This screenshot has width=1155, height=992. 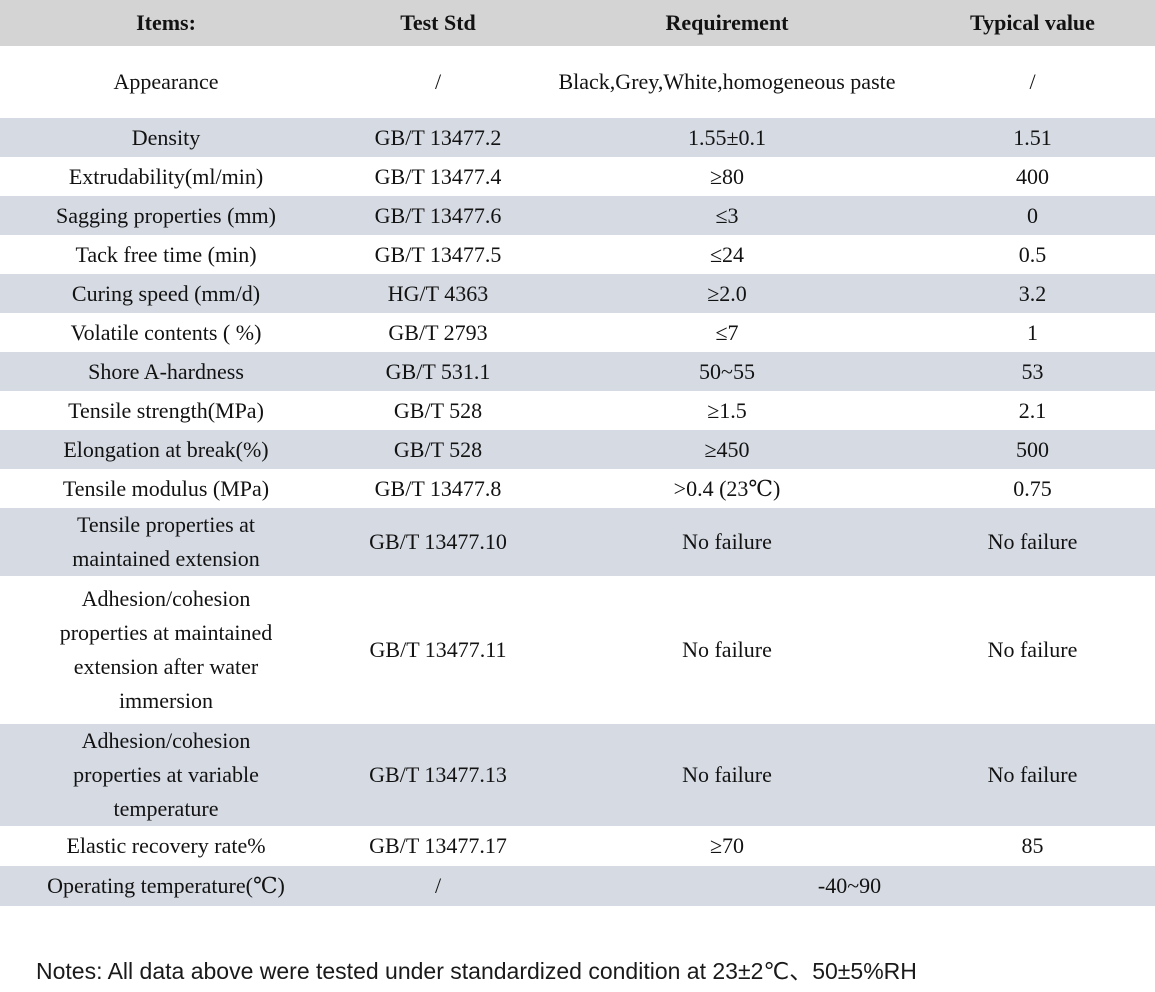 I want to click on typical-value-cell: 400, so click(x=1032, y=176).